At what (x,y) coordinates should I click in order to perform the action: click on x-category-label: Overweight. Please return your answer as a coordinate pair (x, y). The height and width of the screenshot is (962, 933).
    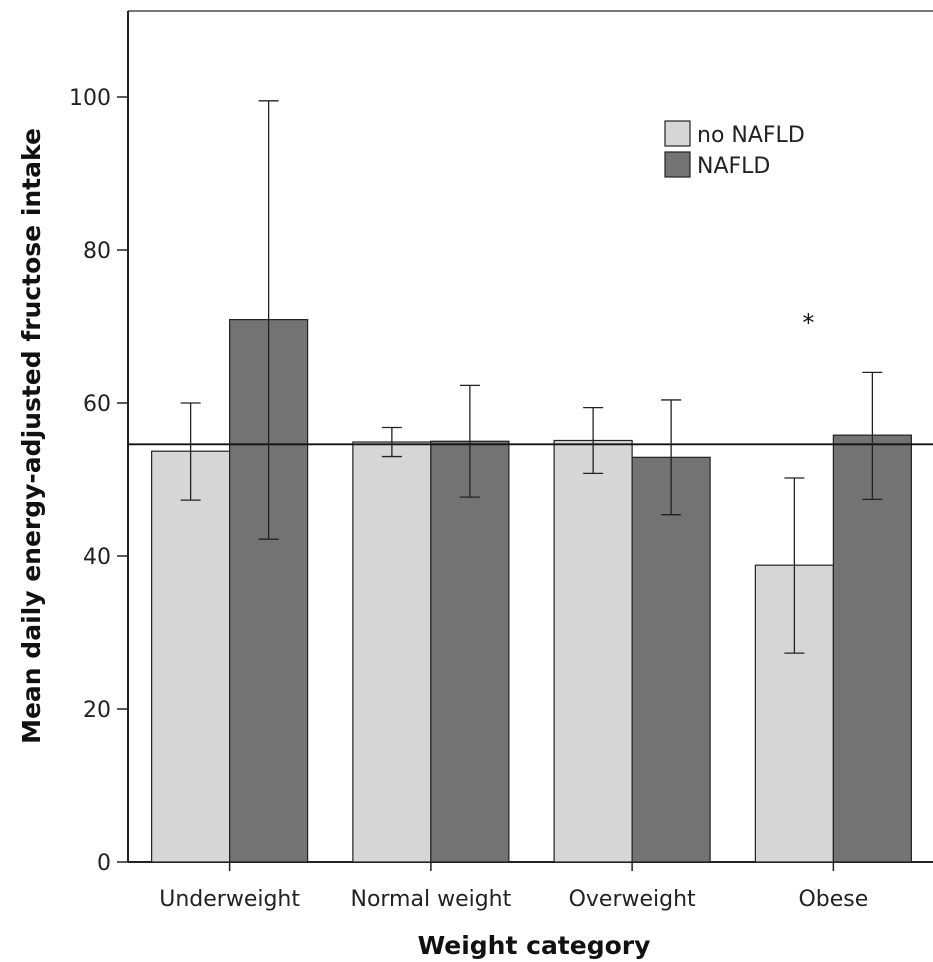
    Looking at the image, I should click on (632, 899).